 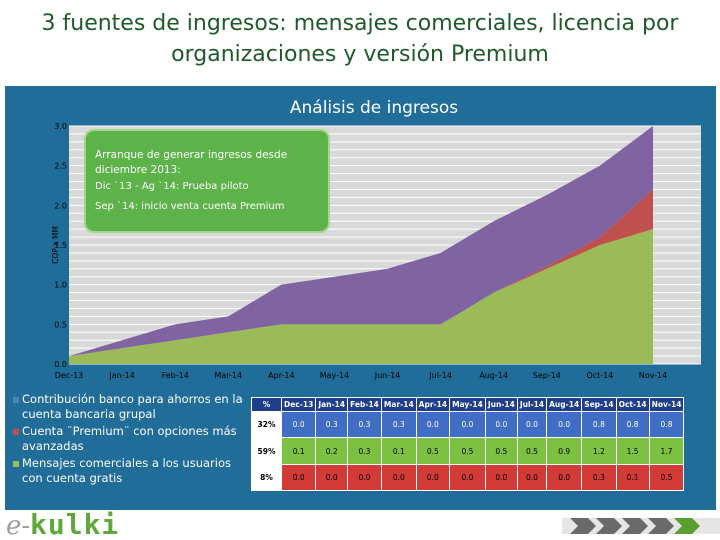 I want to click on annotation-background, so click(x=207, y=181).